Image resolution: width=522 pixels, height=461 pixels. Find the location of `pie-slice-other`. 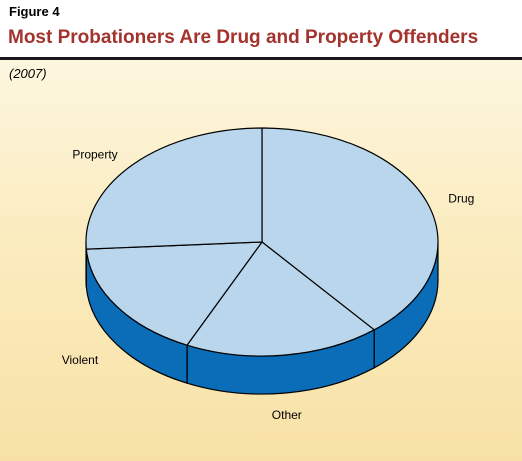

pie-slice-other is located at coordinates (280, 299).